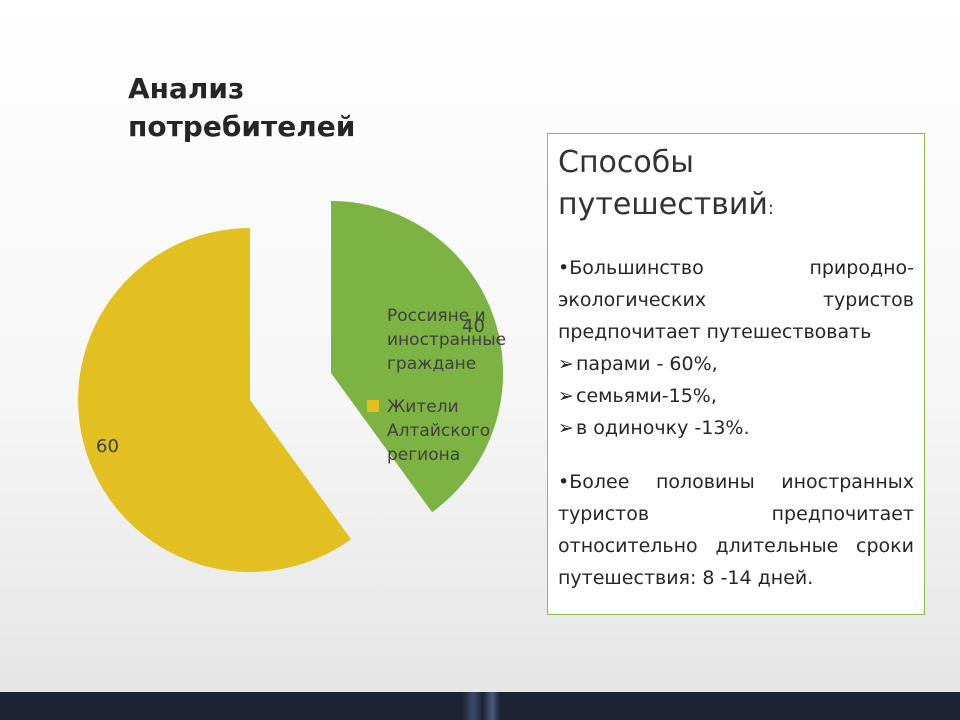  I want to click on legend-label-altai-residents: Жители Алтайского региона, so click(438, 431).